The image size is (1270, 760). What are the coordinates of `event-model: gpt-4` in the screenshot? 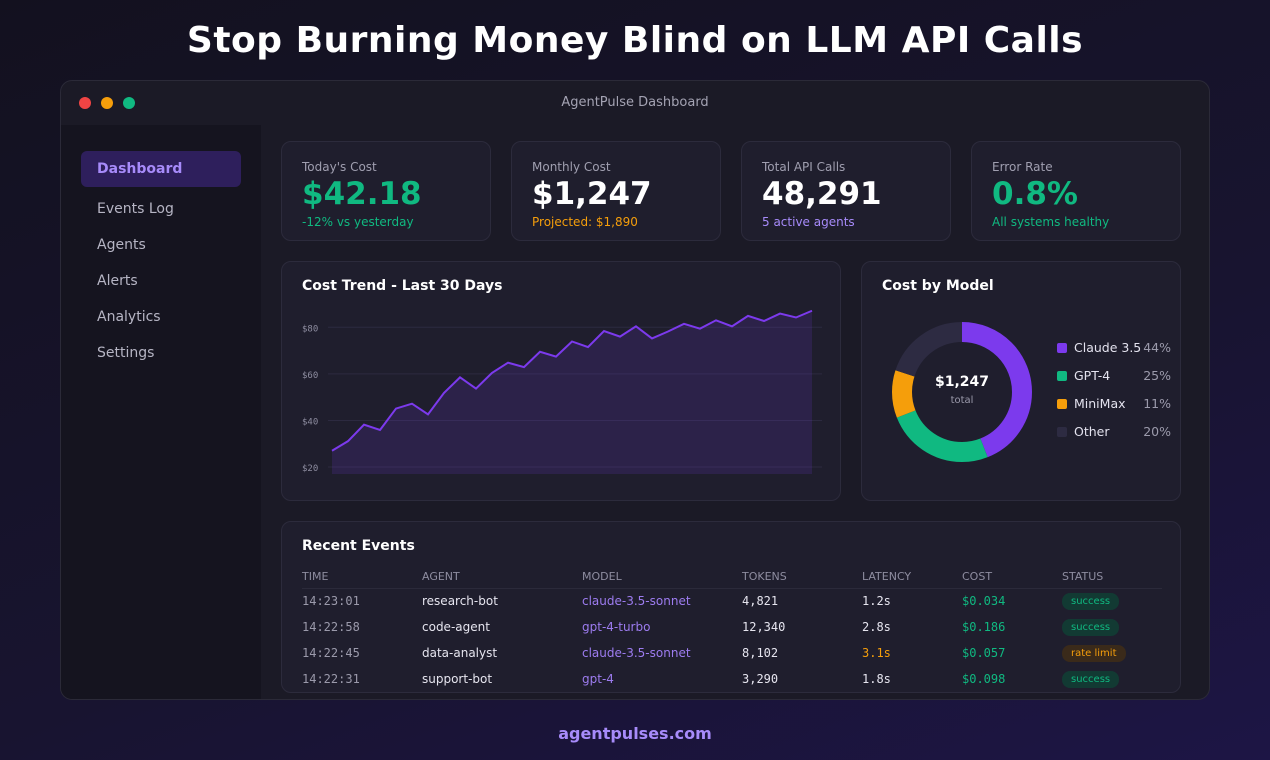 It's located at (598, 679).